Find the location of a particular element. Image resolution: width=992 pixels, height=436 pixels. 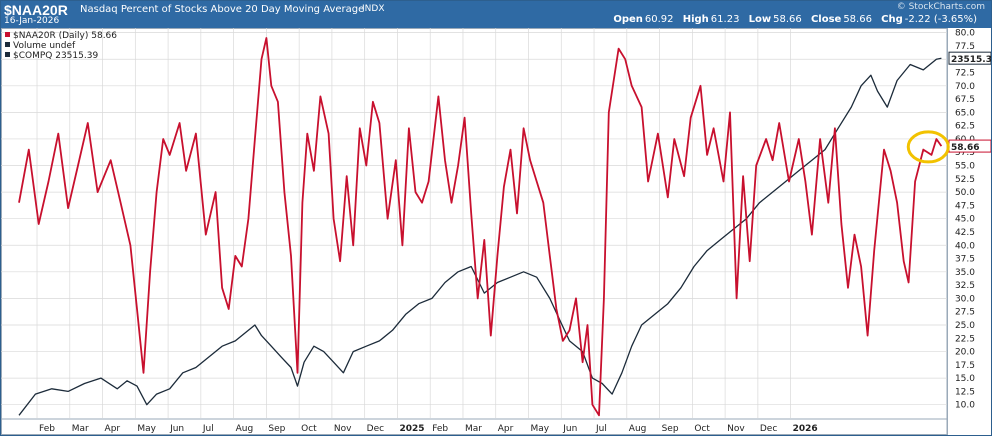

compq-value-tag-box is located at coordinates (969, 58).